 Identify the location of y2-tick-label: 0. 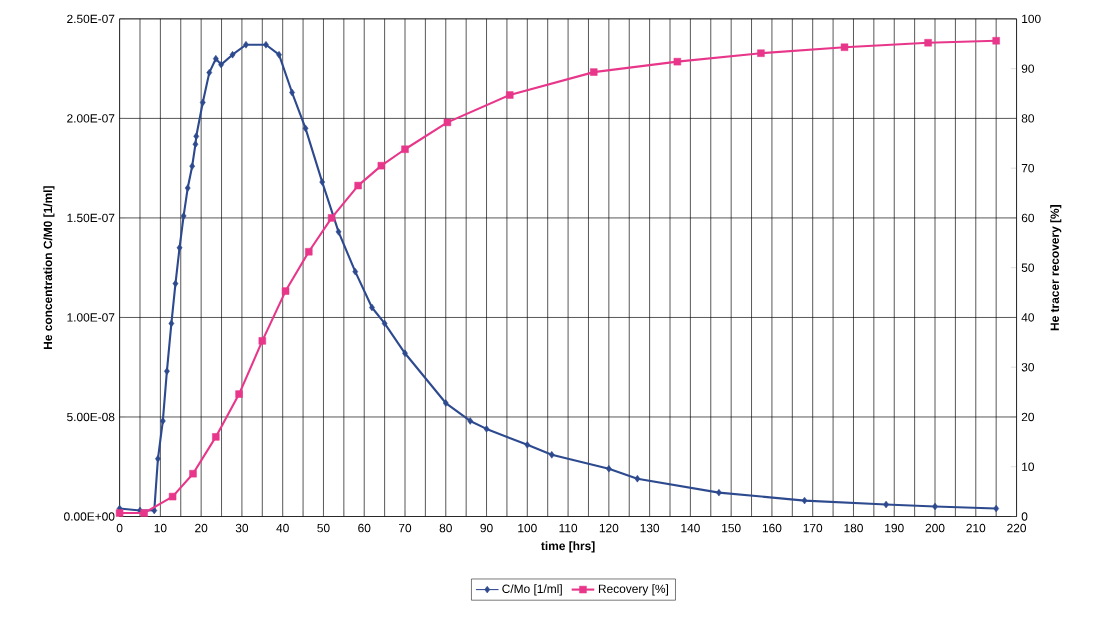
(1024, 516).